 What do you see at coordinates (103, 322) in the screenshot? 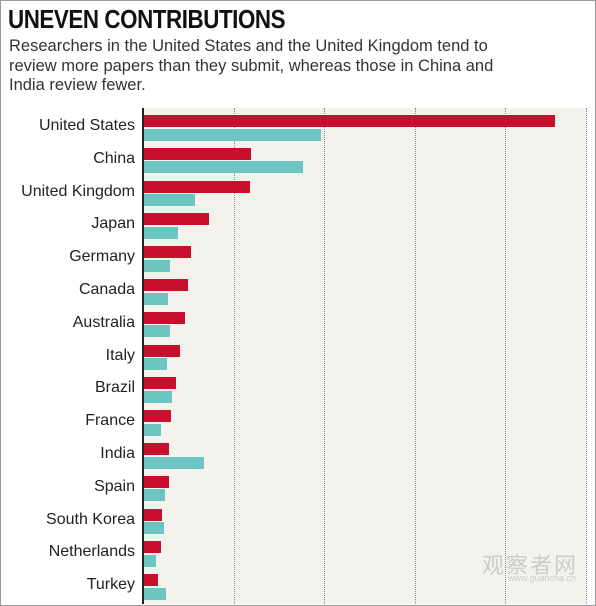
I see `category-label: Australia` at bounding box center [103, 322].